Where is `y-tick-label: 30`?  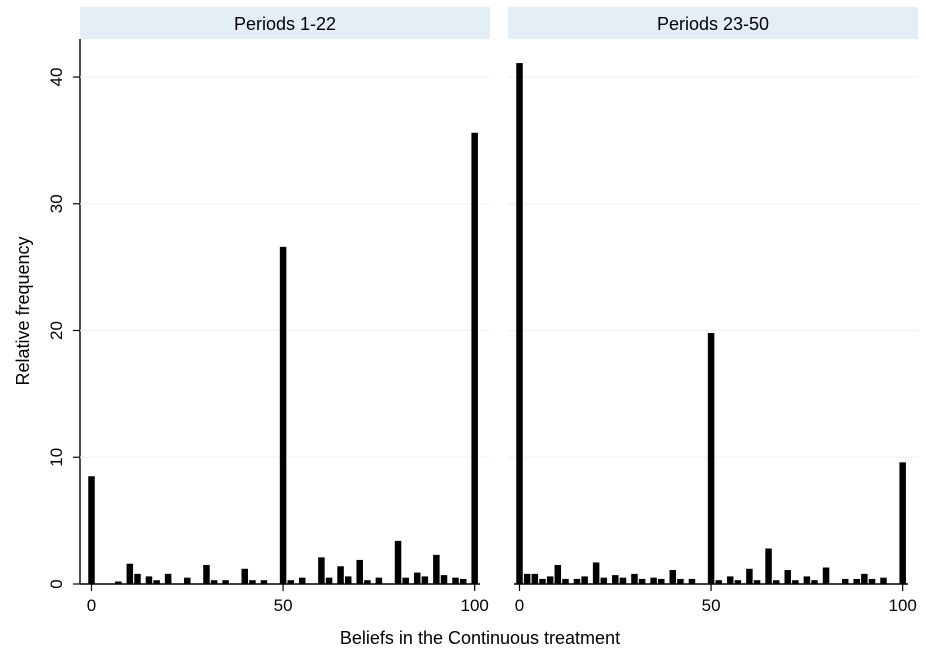 y-tick-label: 30 is located at coordinates (56, 203).